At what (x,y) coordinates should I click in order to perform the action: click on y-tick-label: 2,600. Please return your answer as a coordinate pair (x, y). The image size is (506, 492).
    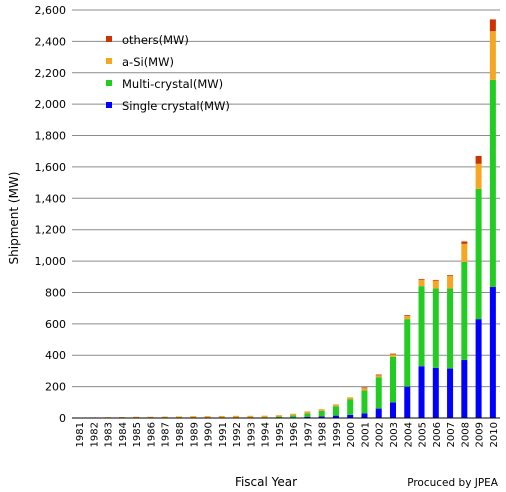
    Looking at the image, I should click on (51, 10).